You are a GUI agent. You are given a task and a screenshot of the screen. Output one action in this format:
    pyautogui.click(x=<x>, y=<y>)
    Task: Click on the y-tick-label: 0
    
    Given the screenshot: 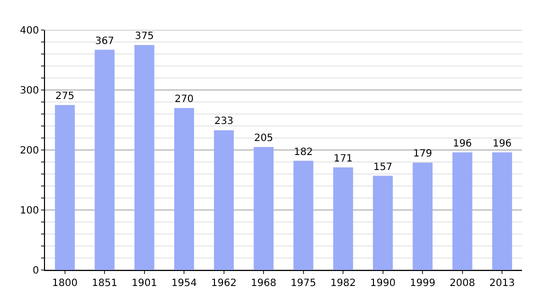 What is the action you would take?
    pyautogui.click(x=35, y=271)
    